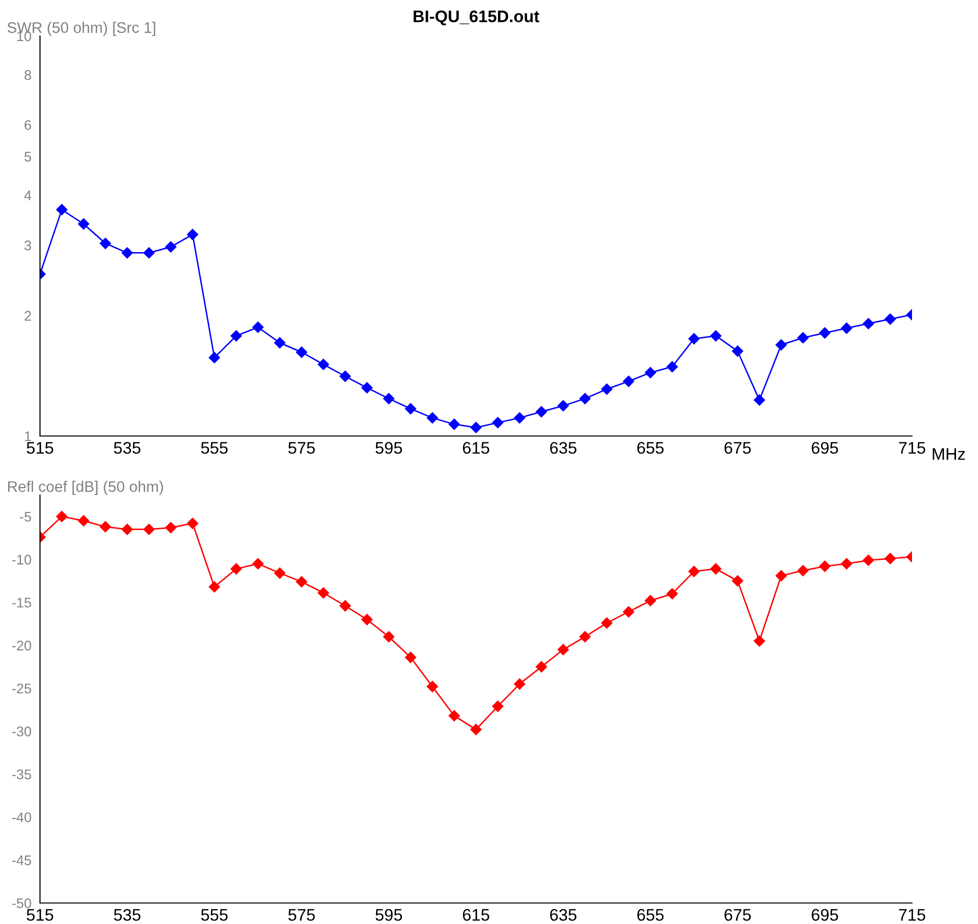 The image size is (978, 924). Describe the element at coordinates (948, 454) in the screenshot. I see `x-axis-title: MHz` at that location.